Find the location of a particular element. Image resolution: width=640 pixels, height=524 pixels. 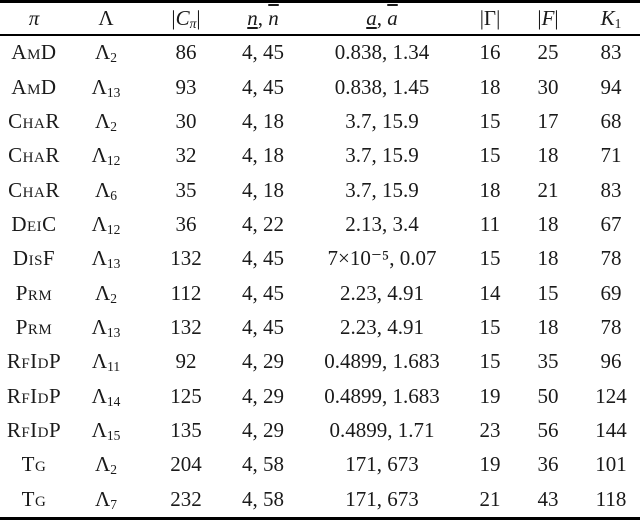

k1-cell: 78 is located at coordinates (611, 258).